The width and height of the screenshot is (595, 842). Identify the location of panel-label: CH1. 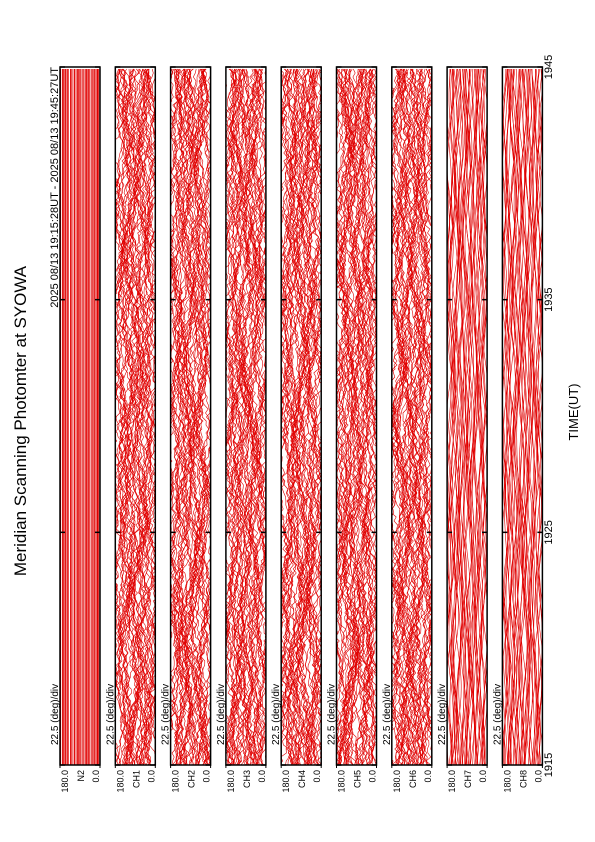
(136, 779).